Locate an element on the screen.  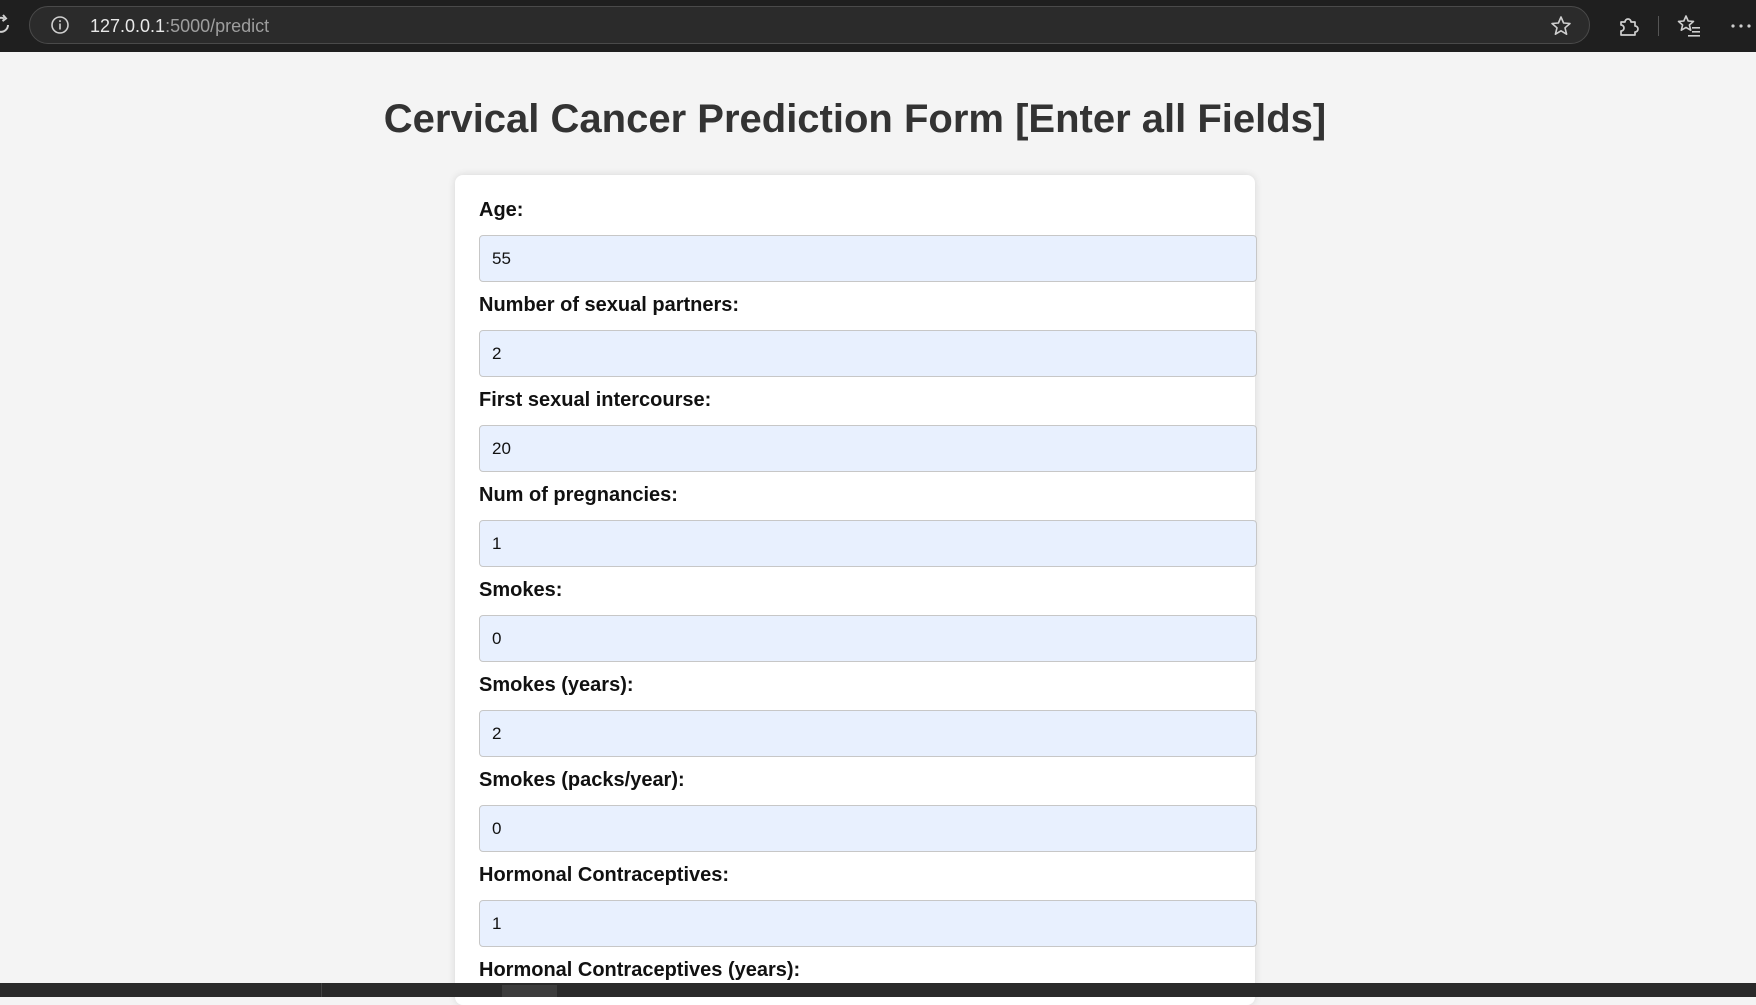
url-path: :5000/predict is located at coordinates (217, 26).